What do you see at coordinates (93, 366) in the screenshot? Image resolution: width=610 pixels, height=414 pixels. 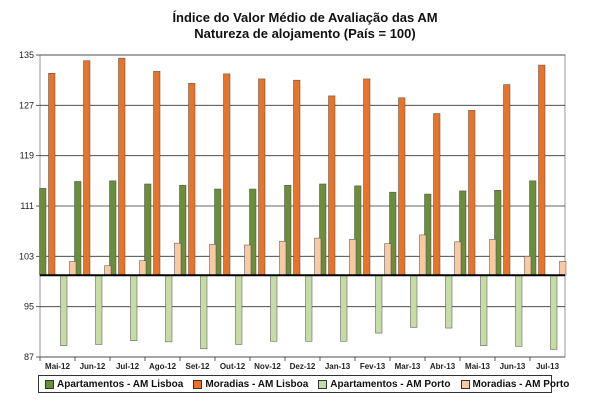 I see `x-category-label: Jun-12` at bounding box center [93, 366].